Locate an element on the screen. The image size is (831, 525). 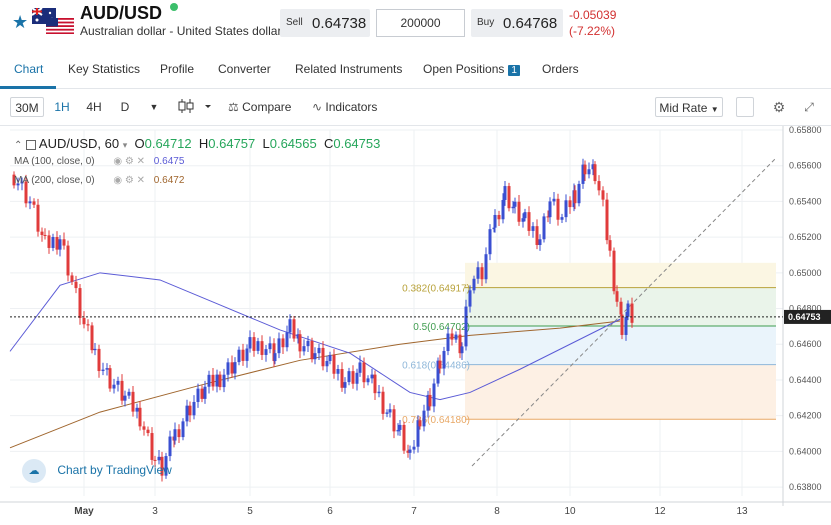
tab-profile: Profile is located at coordinates (177, 69).